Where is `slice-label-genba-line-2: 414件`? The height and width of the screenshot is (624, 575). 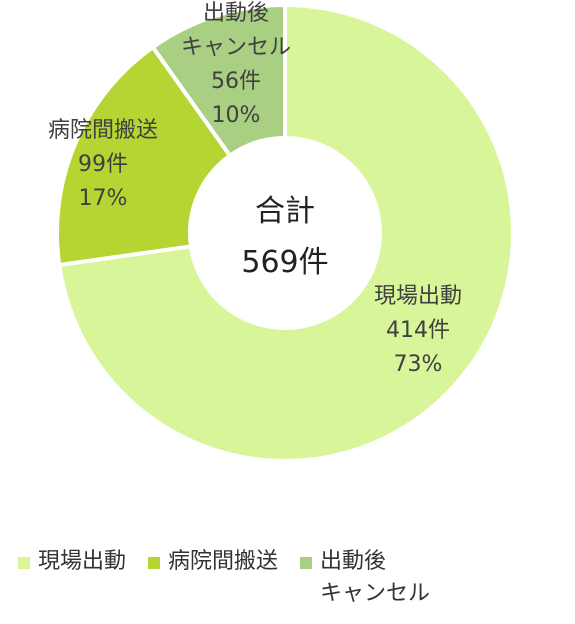 slice-label-genba-line-2: 414件 is located at coordinates (418, 330).